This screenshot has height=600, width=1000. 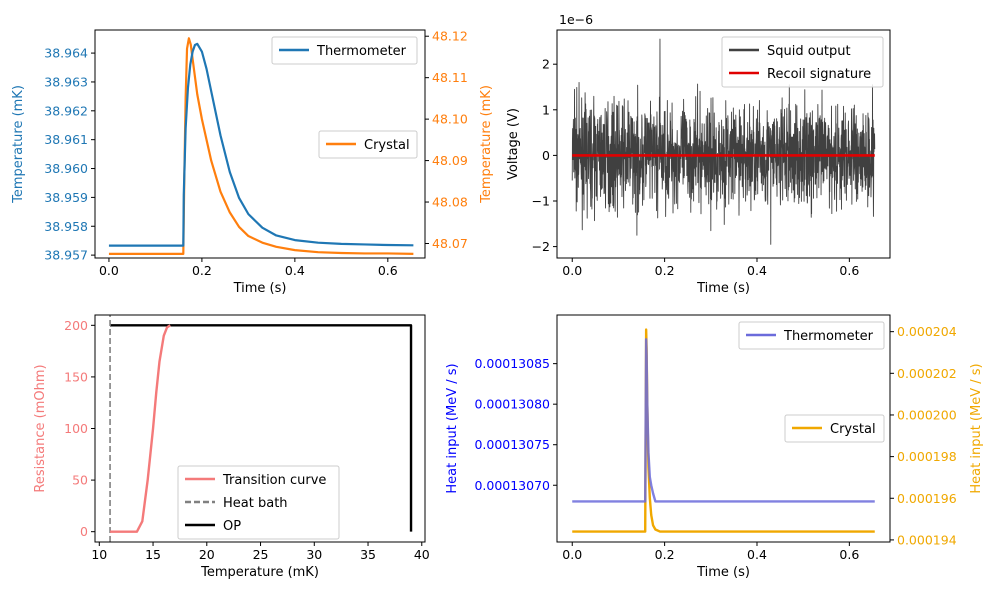 I want to click on y-axis-label-left: Heat input (MeV / s), so click(x=452, y=428).